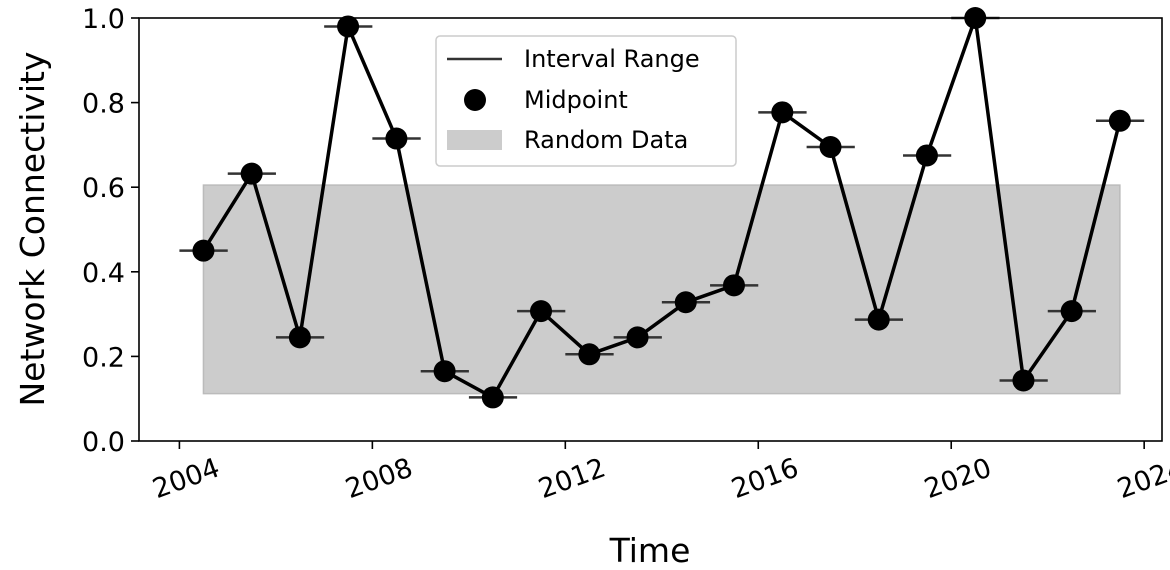 Image resolution: width=1170 pixels, height=570 pixels. I want to click on y-axis-ticks: 0.0 0.2 0.4 0.6 0.8 1.0, so click(110, 231).